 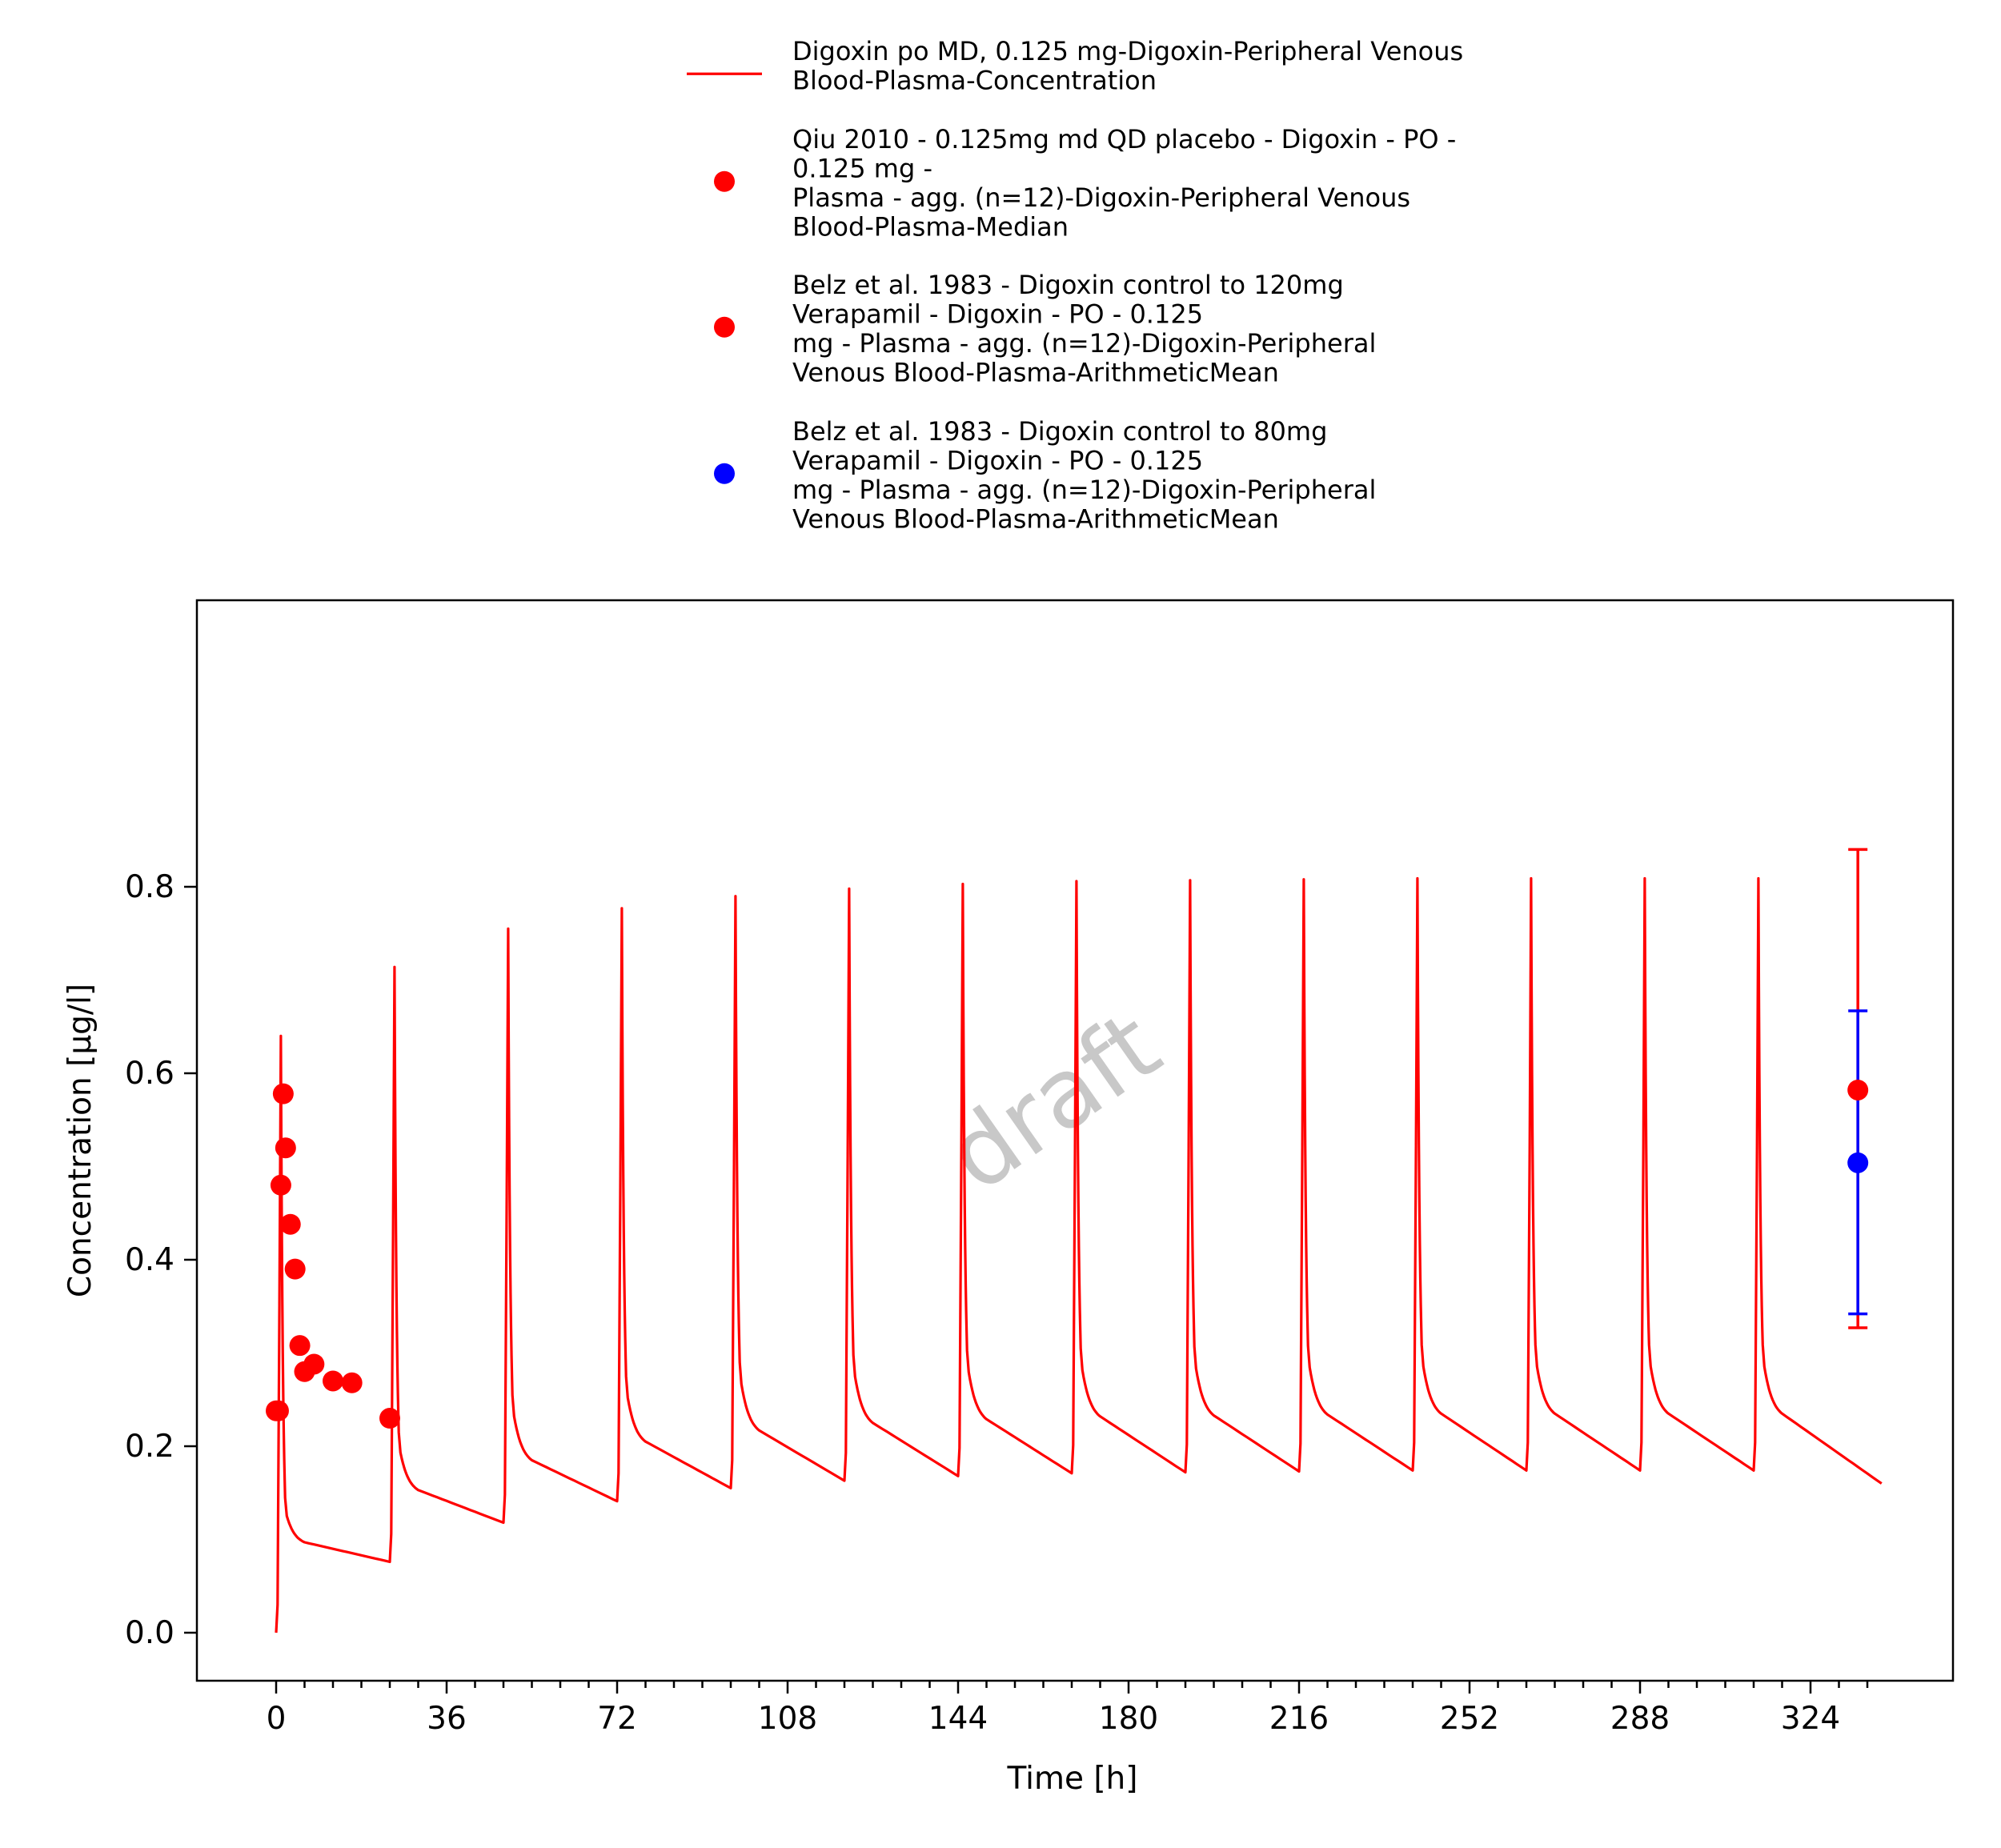 I want to click on x-tick-label: 0, so click(x=277, y=1719).